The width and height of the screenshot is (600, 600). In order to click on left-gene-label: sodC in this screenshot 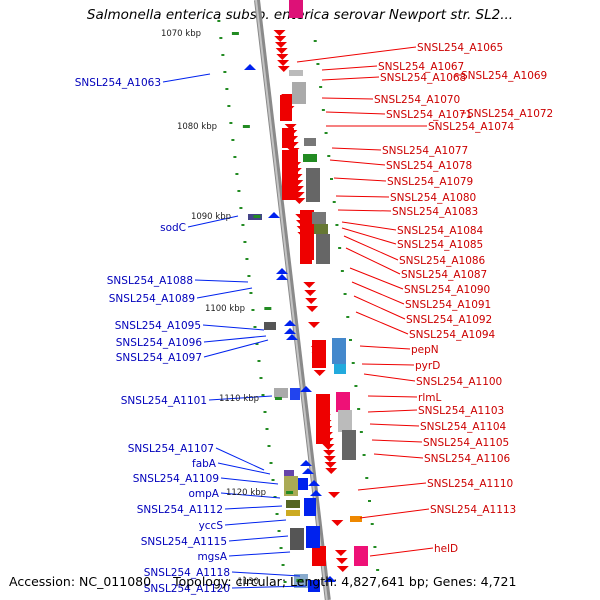, I will do `click(173, 228)`.